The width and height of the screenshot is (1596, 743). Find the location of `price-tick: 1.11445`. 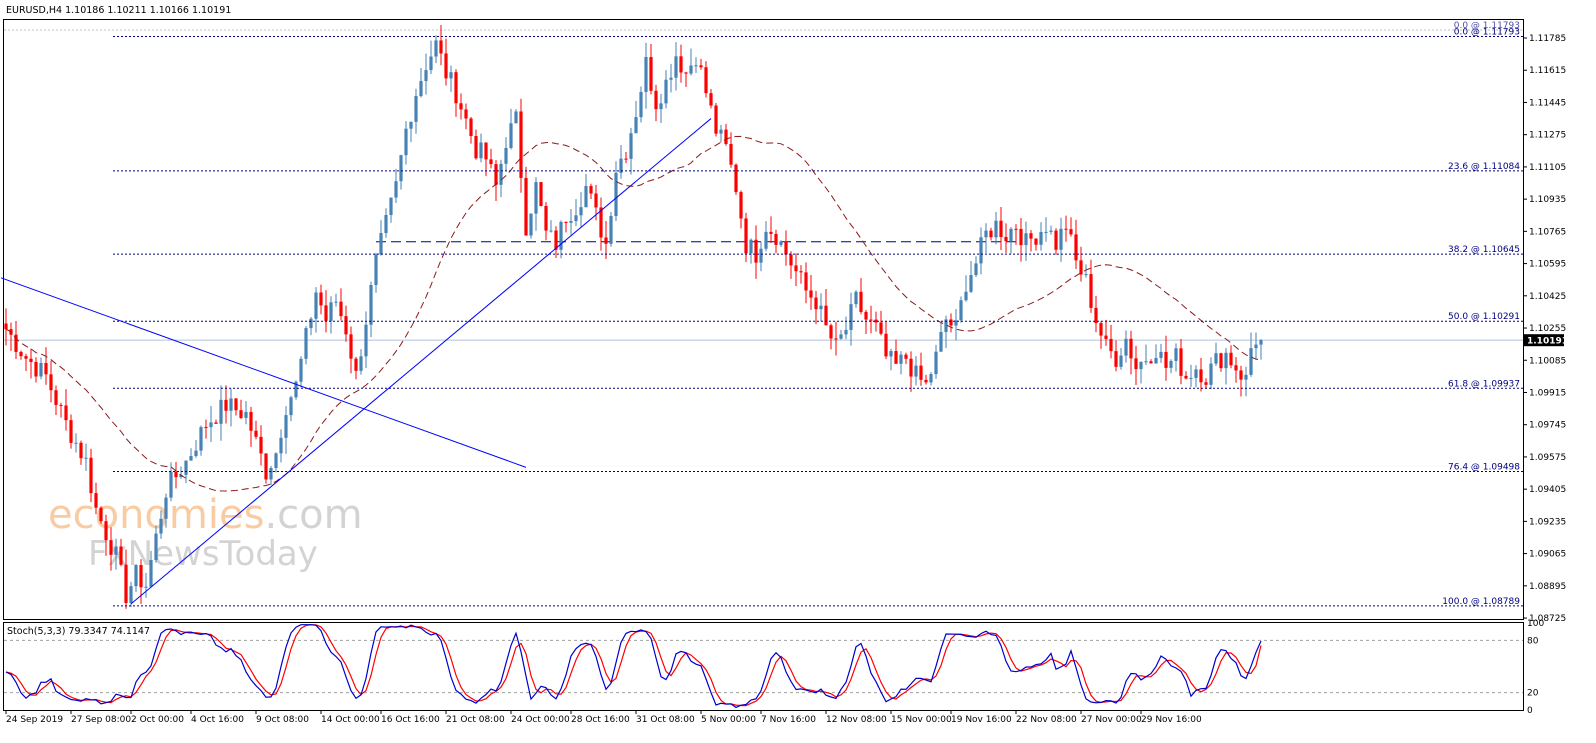

price-tick: 1.11445 is located at coordinates (1544, 103).